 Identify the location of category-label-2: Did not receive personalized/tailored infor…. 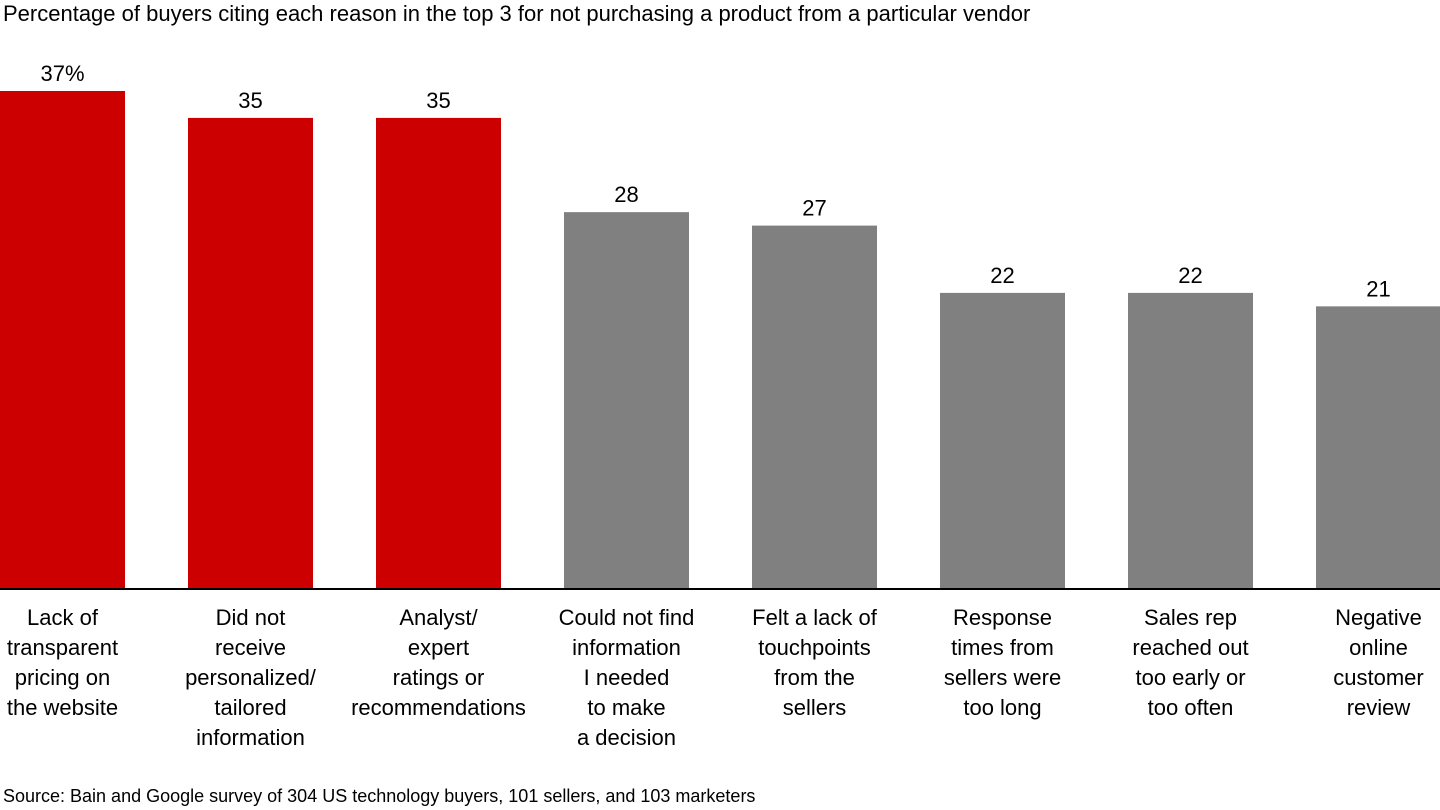
(251, 677).